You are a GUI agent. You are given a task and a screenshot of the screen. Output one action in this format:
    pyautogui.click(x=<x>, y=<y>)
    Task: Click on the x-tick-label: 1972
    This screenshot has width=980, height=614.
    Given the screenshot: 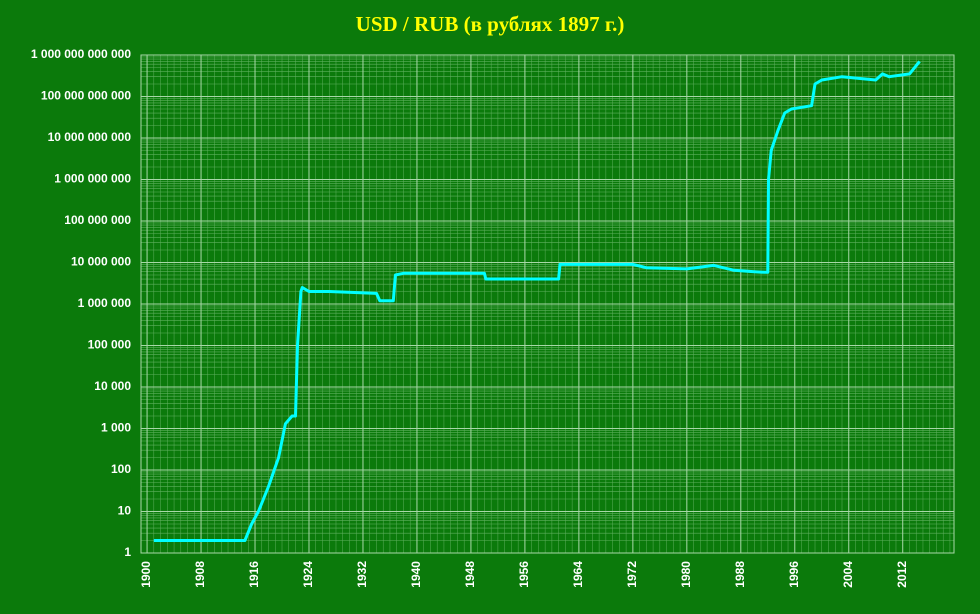 What is the action you would take?
    pyautogui.click(x=632, y=574)
    